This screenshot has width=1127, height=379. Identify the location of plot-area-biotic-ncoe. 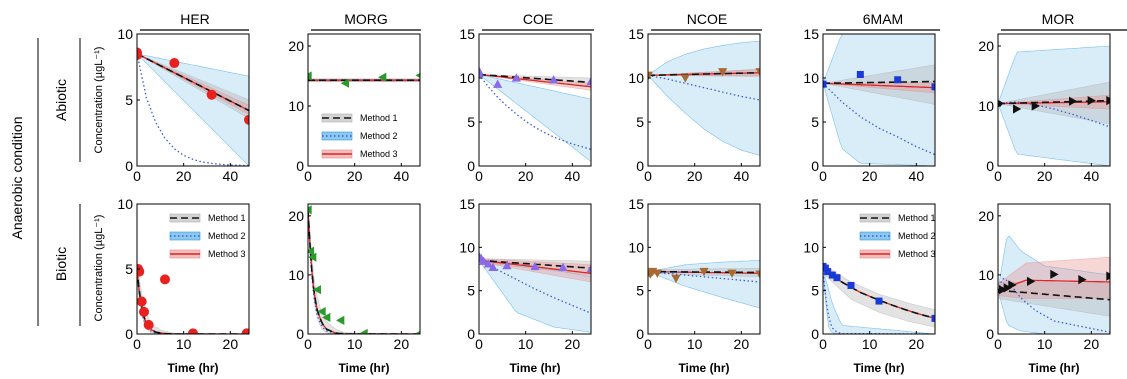
(704, 284).